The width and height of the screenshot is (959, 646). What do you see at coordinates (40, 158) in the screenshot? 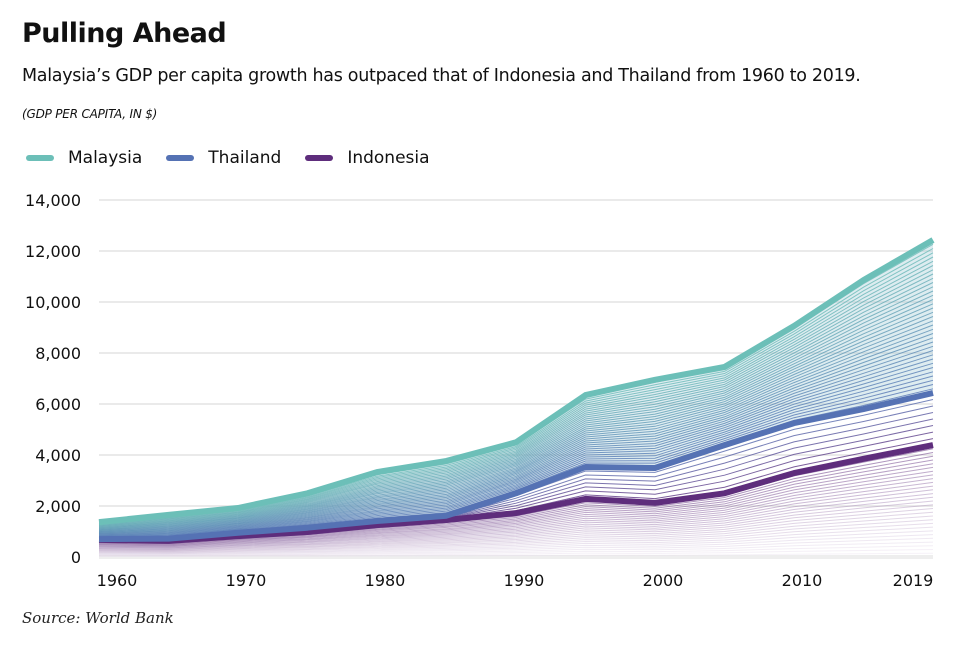
I see `legend-swatch-malaysia` at bounding box center [40, 158].